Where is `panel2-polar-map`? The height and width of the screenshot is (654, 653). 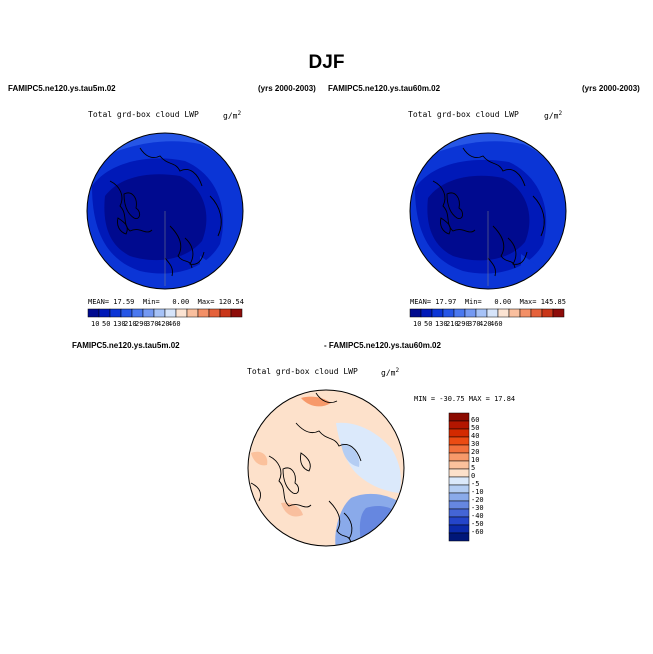 panel2-polar-map is located at coordinates (488, 211).